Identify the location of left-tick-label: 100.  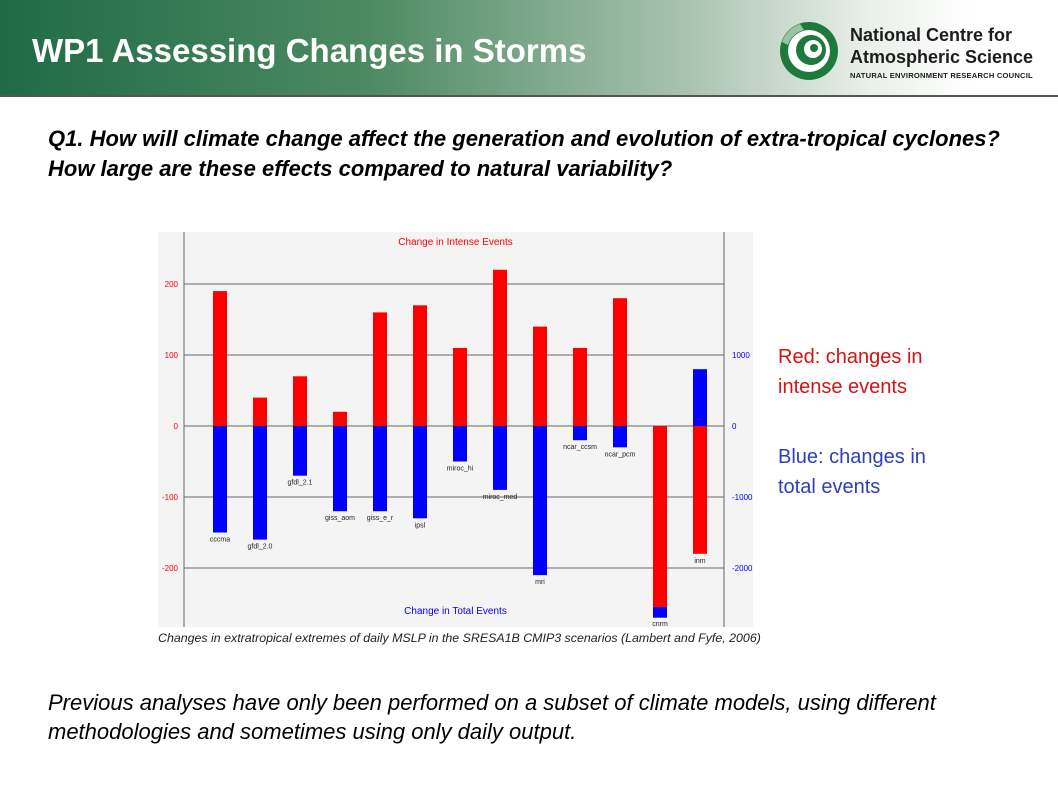
(172, 355).